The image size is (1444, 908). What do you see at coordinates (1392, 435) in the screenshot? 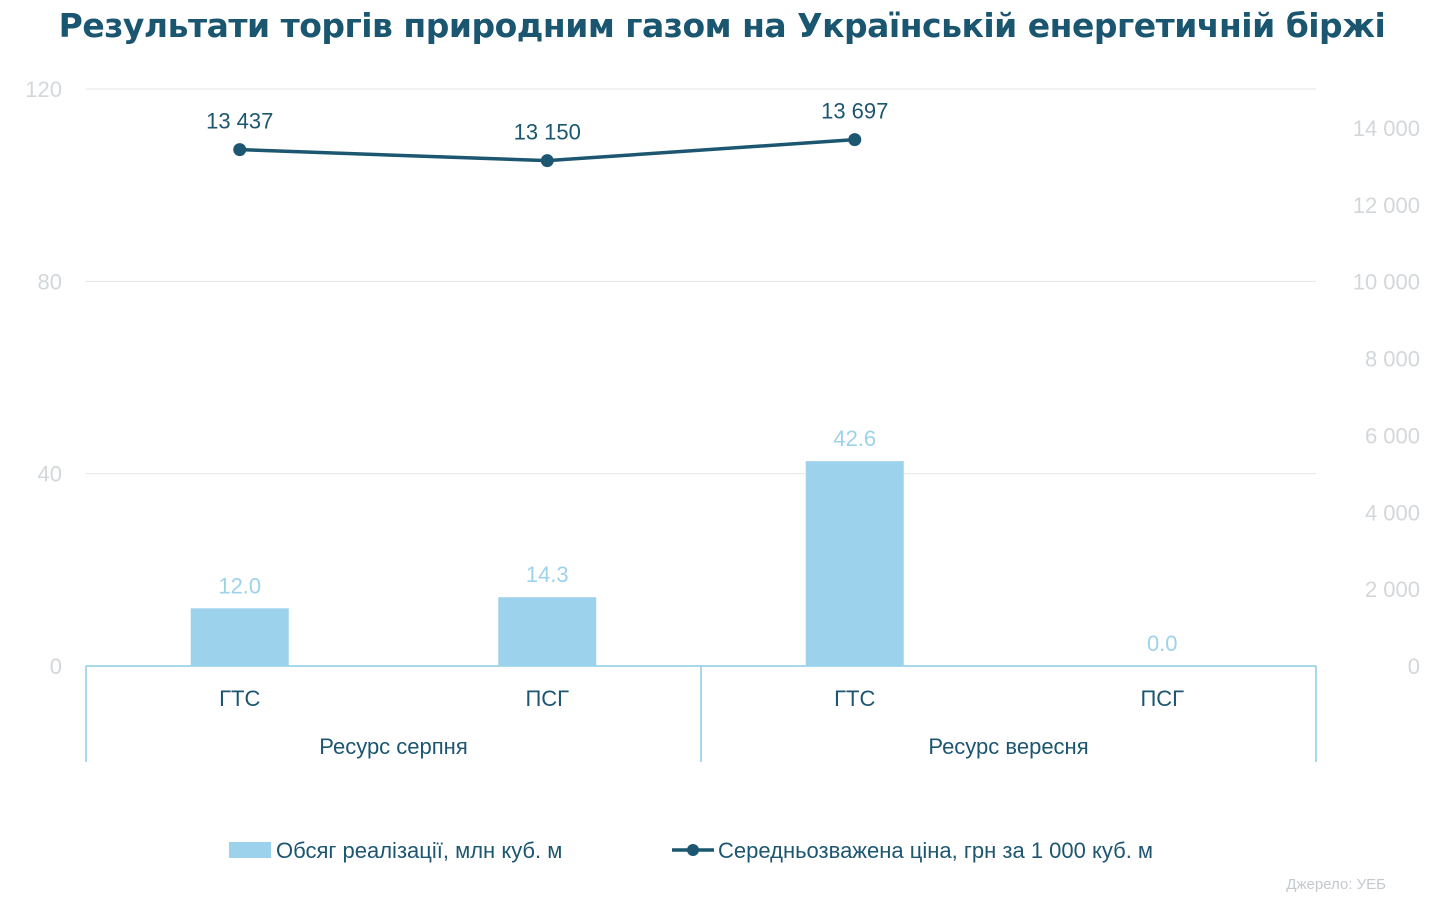
I see `y-right-tick-label: 6 000` at bounding box center [1392, 435].